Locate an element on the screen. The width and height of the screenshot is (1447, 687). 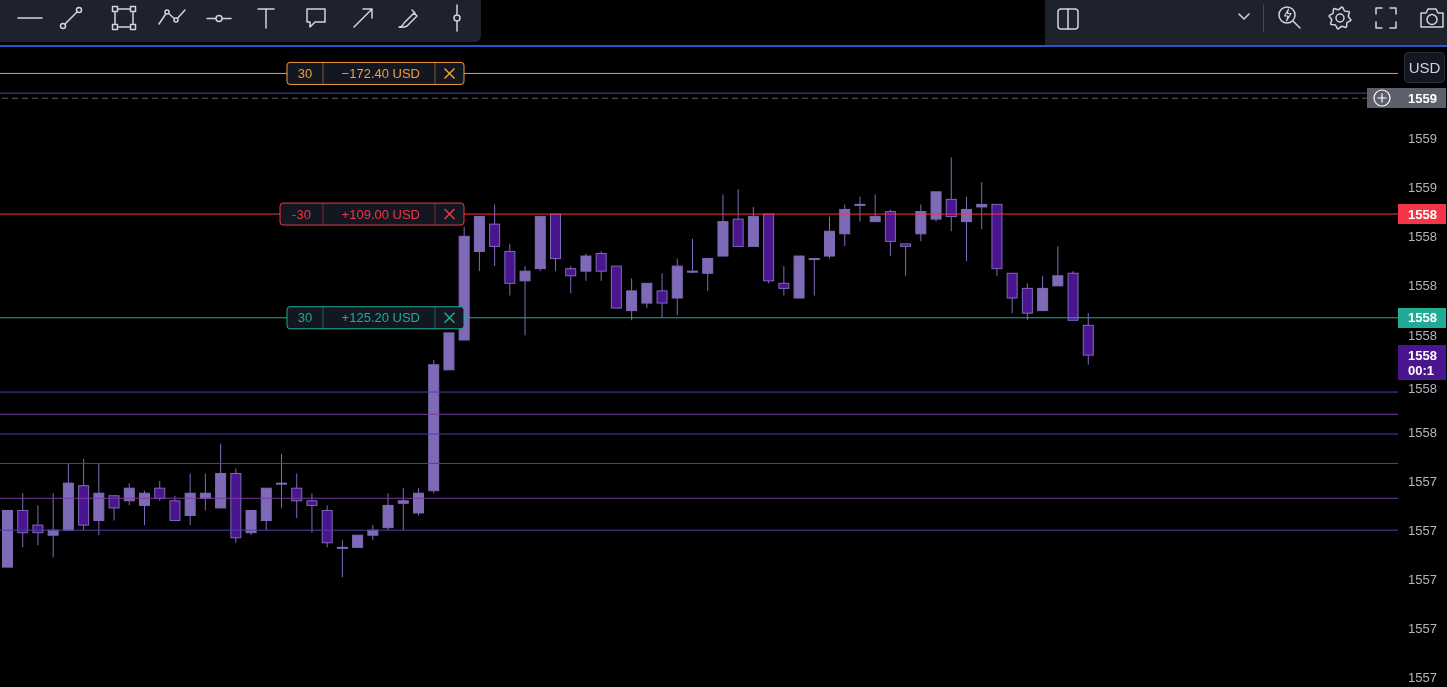
text: -30 +109.00 USD 1558 is located at coordinates (864, 214).